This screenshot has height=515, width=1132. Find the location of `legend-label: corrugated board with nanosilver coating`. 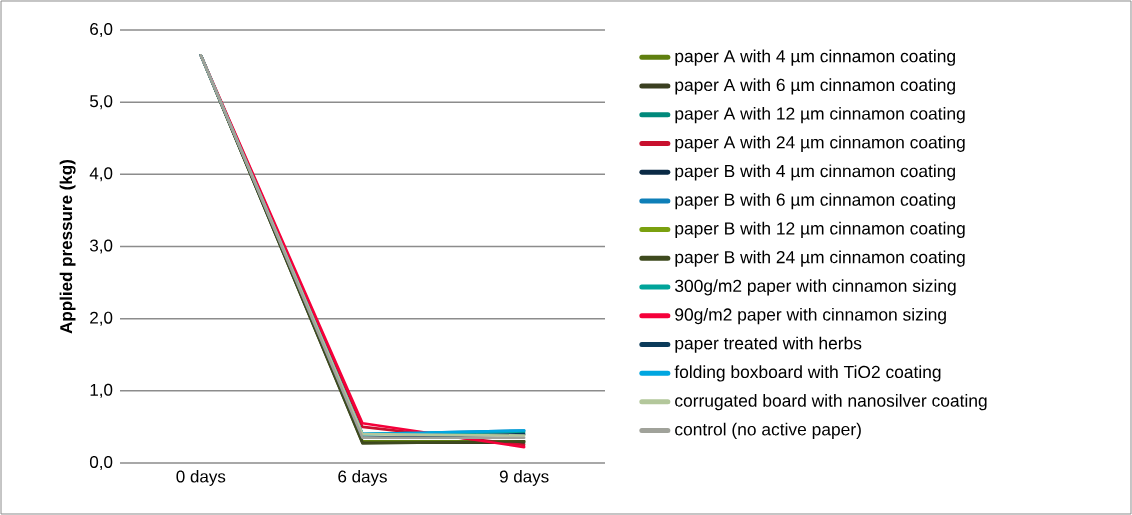

legend-label: corrugated board with nanosilver coating is located at coordinates (831, 402).